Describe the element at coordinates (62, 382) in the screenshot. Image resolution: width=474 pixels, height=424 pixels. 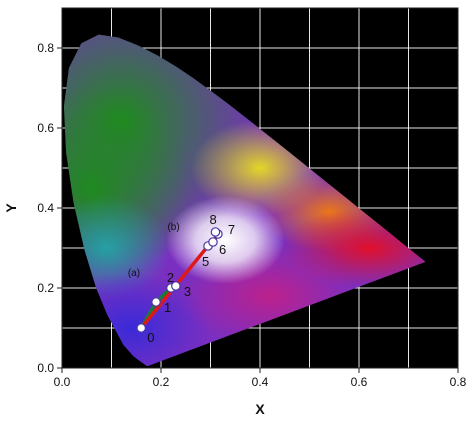
I see `x-tick-label: 0.0` at that location.